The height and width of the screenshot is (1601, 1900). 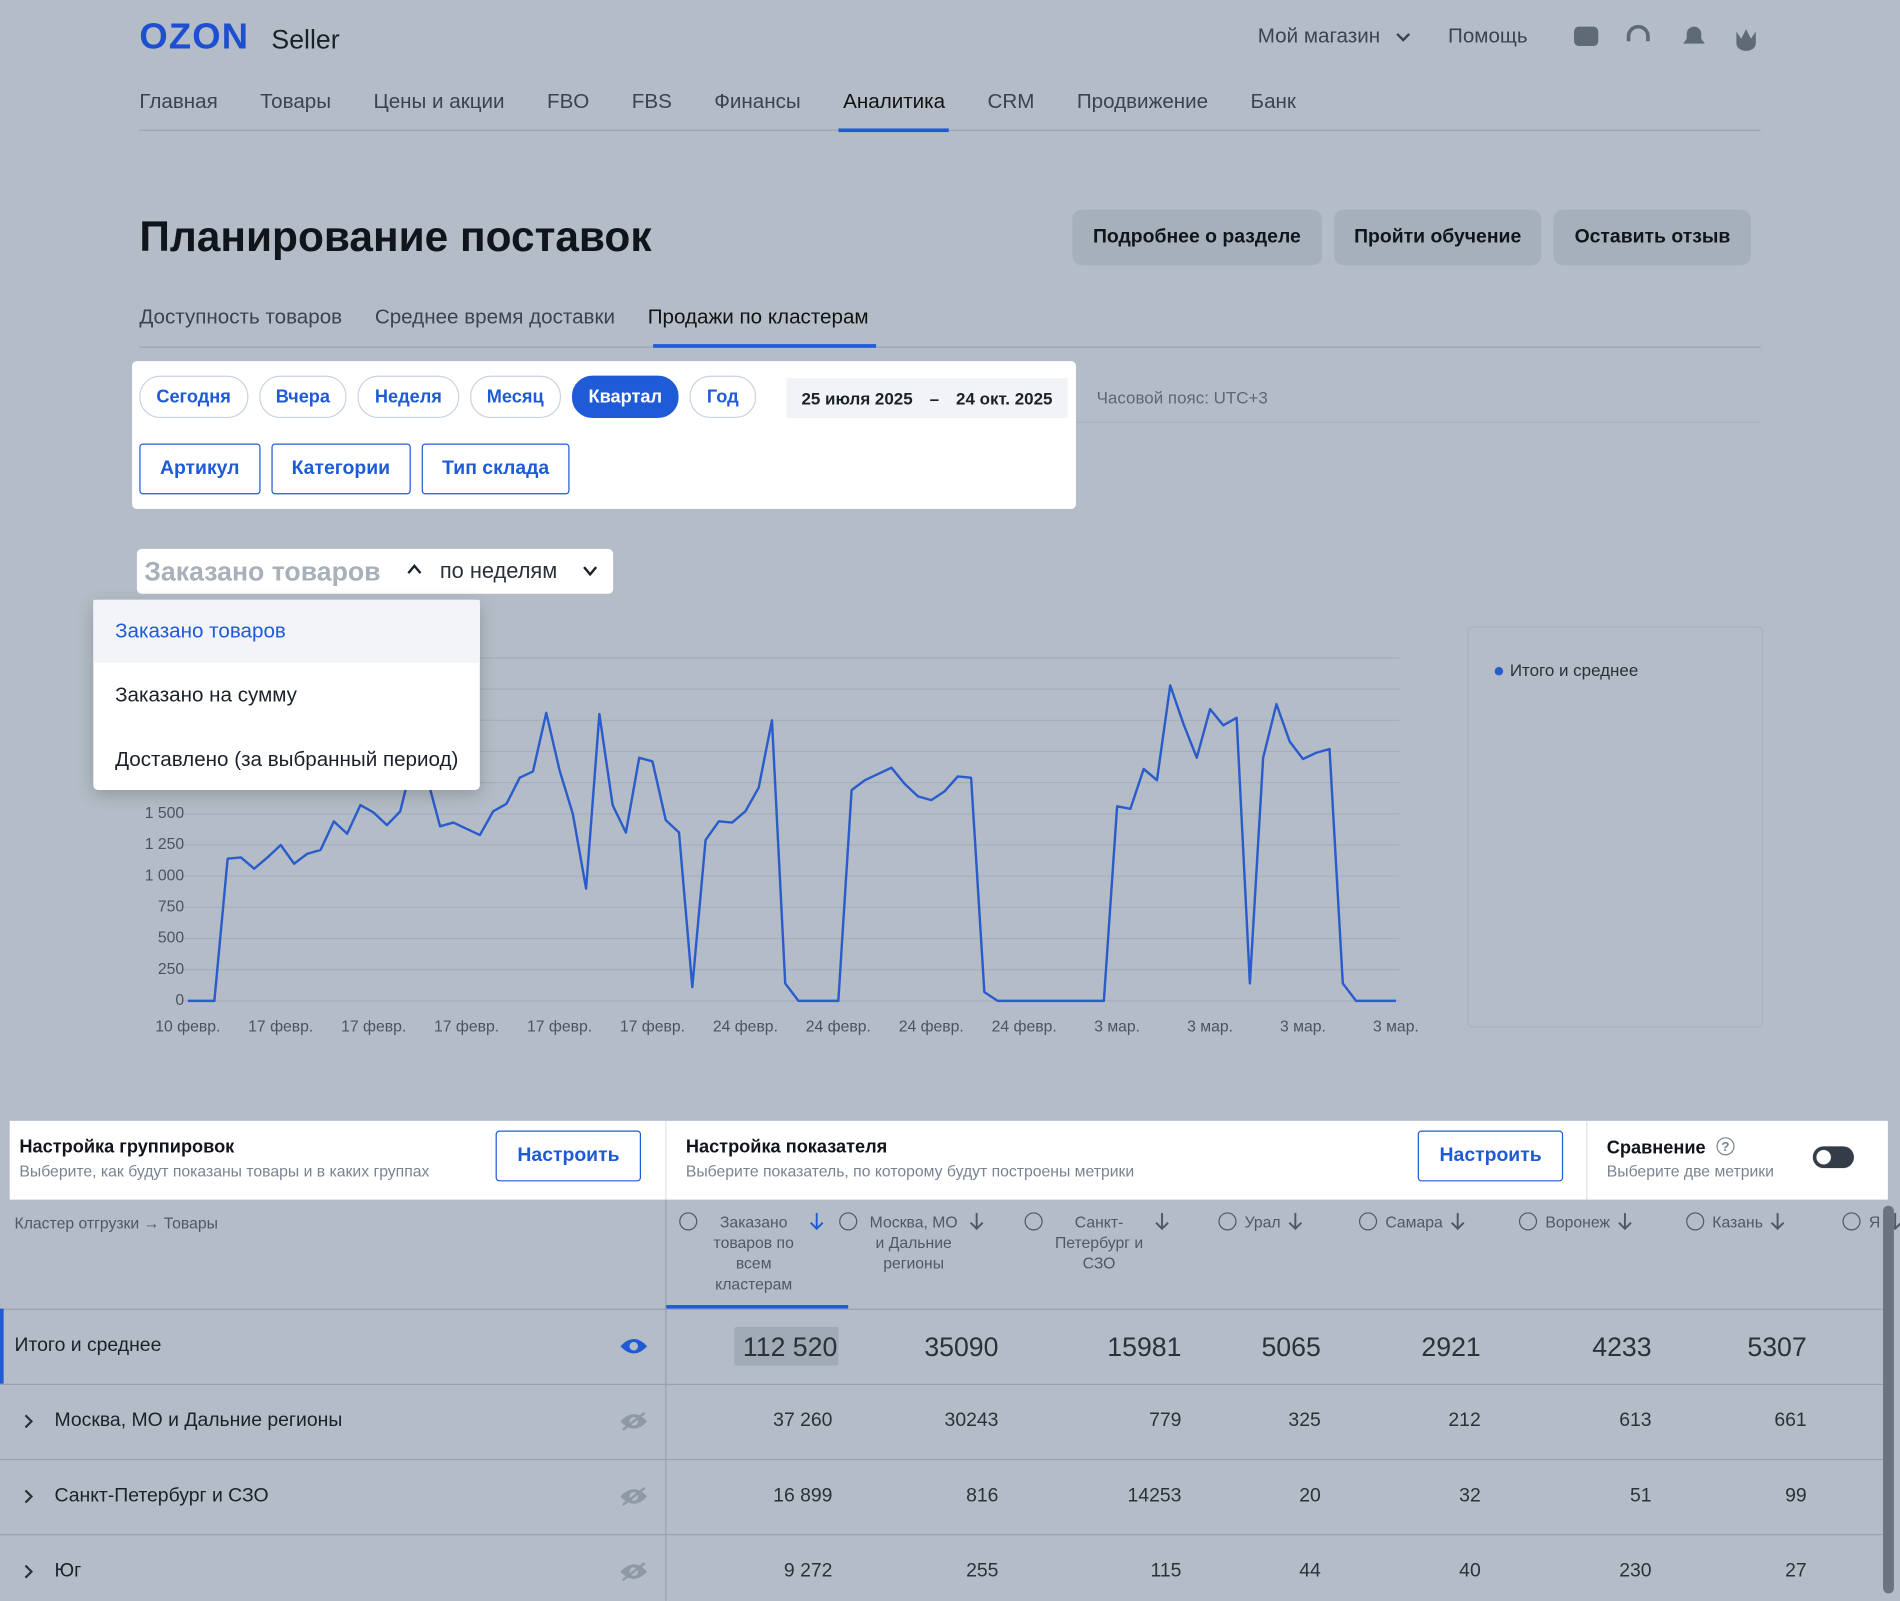 I want to click on help-icon: ?, so click(x=1725, y=1146).